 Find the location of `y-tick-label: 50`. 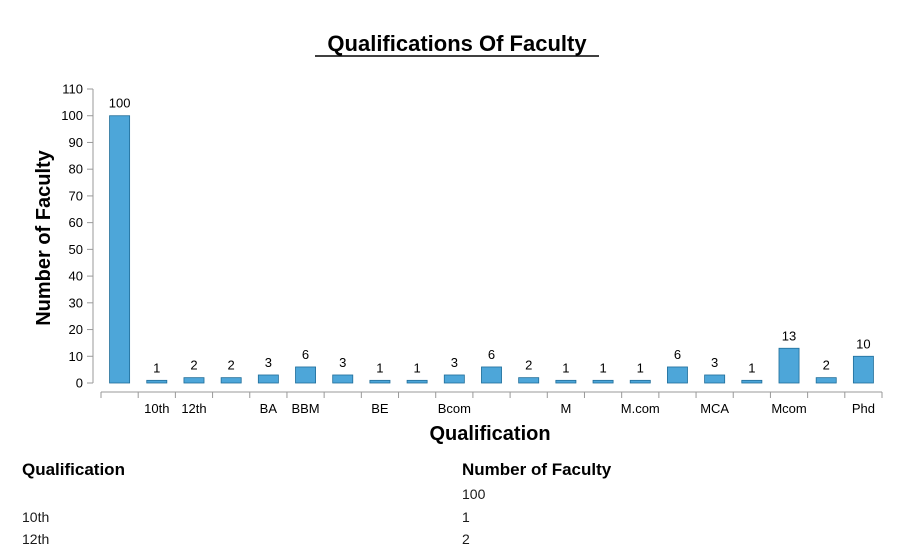

y-tick-label: 50 is located at coordinates (76, 249).